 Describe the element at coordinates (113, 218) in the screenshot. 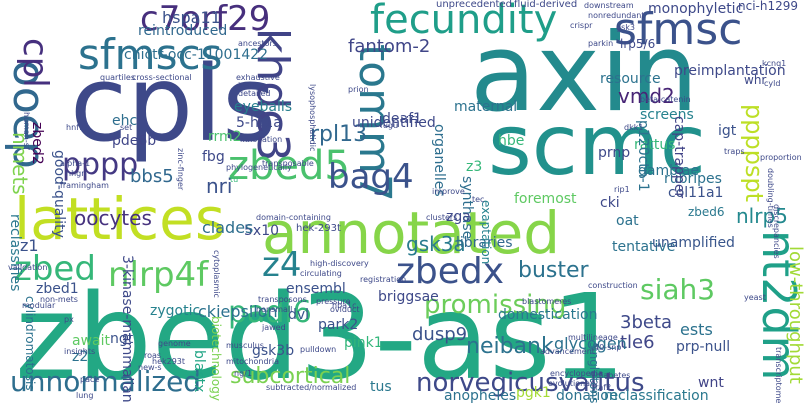

I see `word-oocytes: oocytes` at that location.